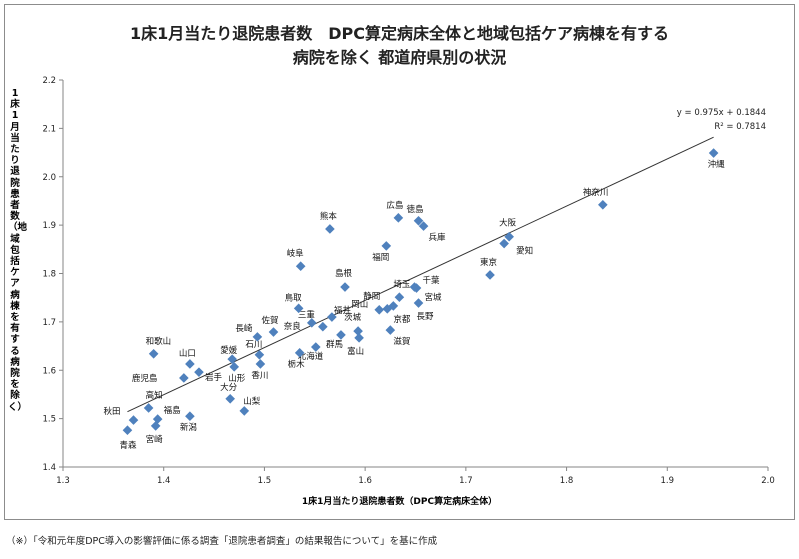 The image size is (799, 559). Describe the element at coordinates (431, 280) in the screenshot. I see `data-label: 千葉` at that location.